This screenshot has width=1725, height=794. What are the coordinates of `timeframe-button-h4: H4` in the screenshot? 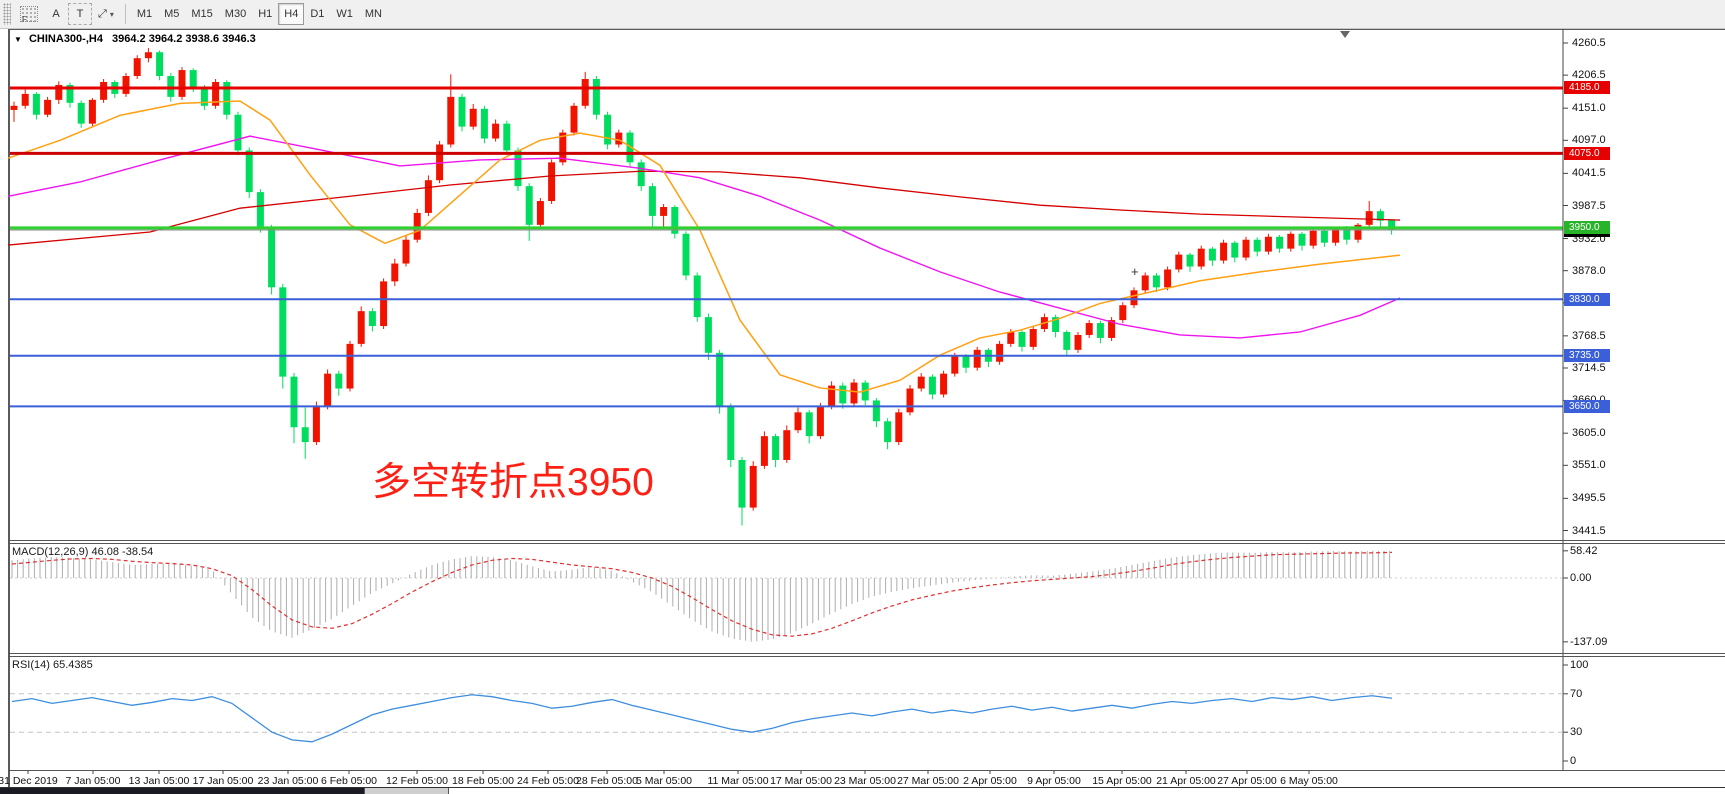 It's located at (291, 14).